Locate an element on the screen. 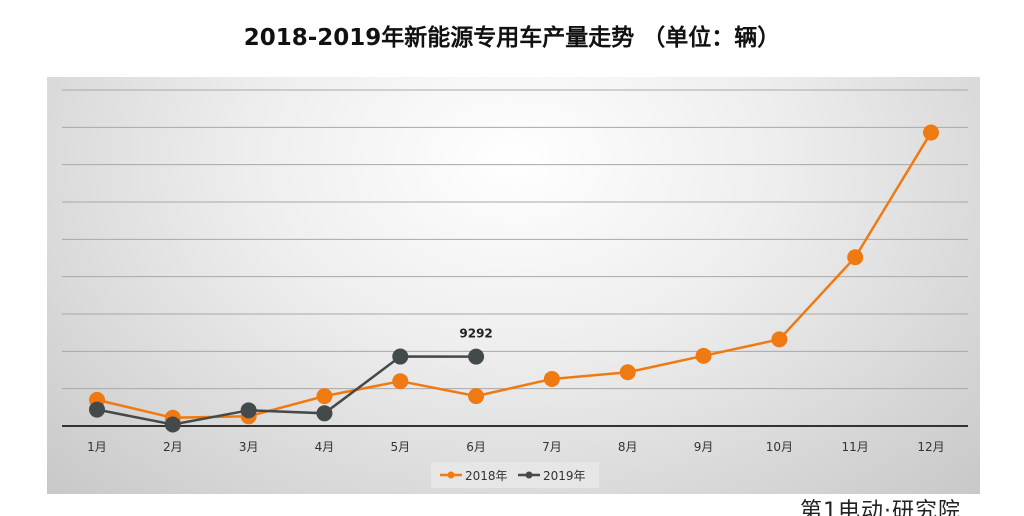 This screenshot has height=516, width=1024. x-tick-label: 6月 is located at coordinates (476, 447).